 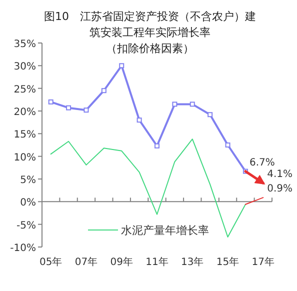 I want to click on legend-label: 水泥产量年增长率, so click(x=165, y=230).